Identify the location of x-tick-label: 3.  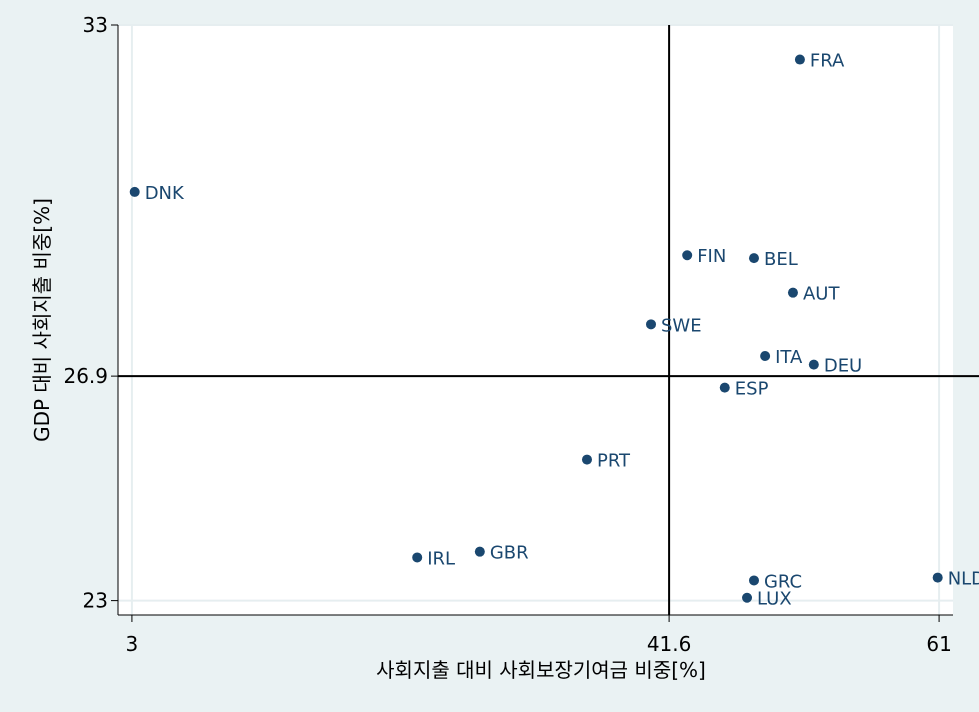
(132, 644).